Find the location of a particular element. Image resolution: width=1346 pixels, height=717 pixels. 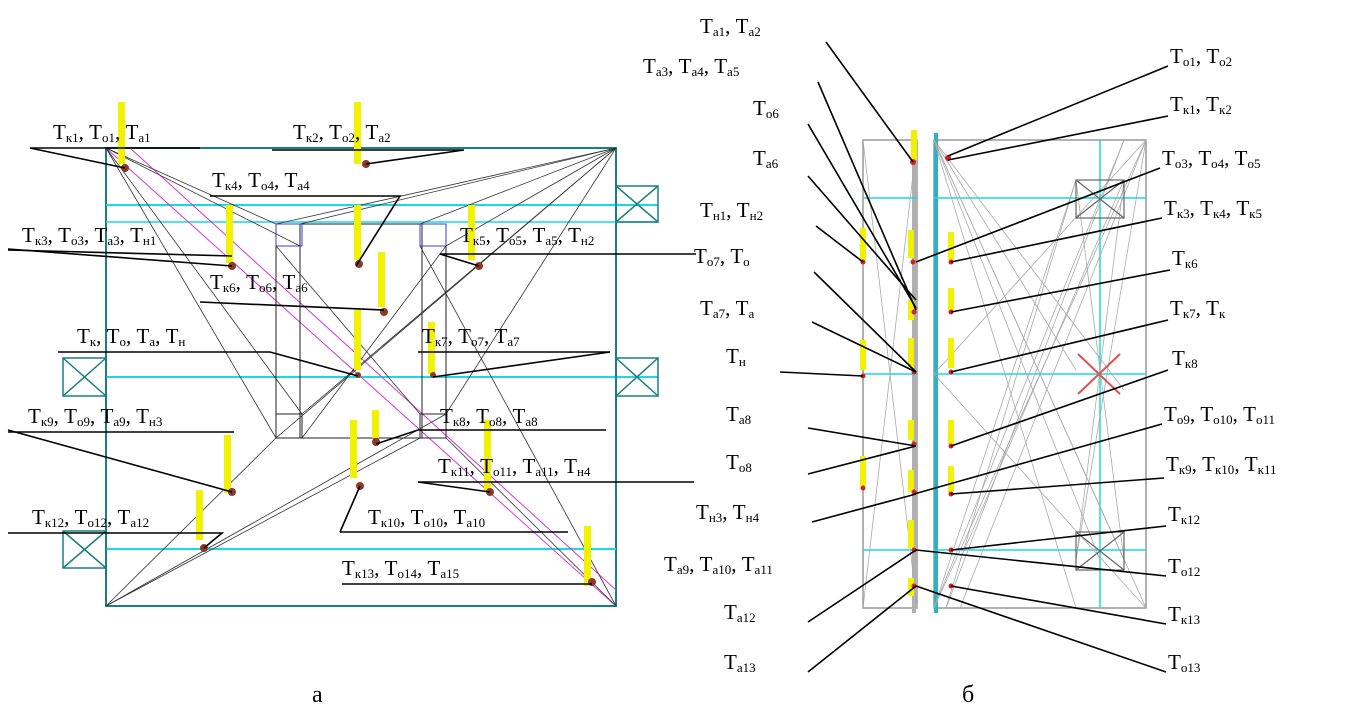

sensor-label-a-k1: Тк1, То1, Та1 is located at coordinates (102, 132).